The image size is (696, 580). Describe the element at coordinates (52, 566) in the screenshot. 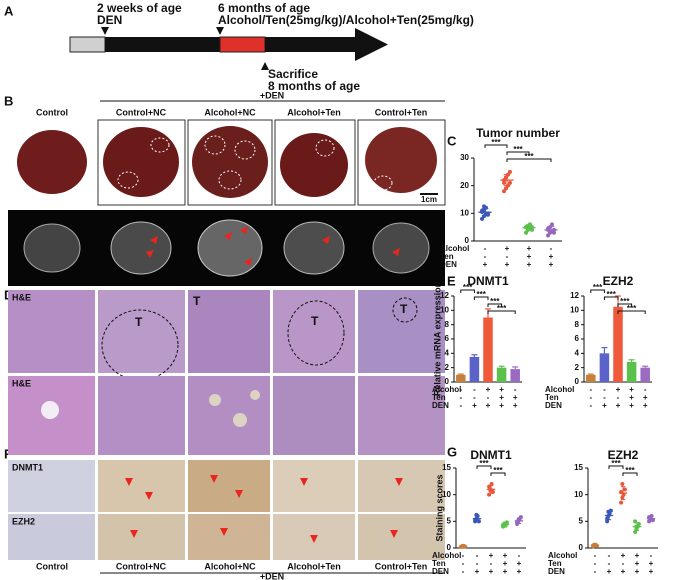

I see `group-label: Control` at that location.